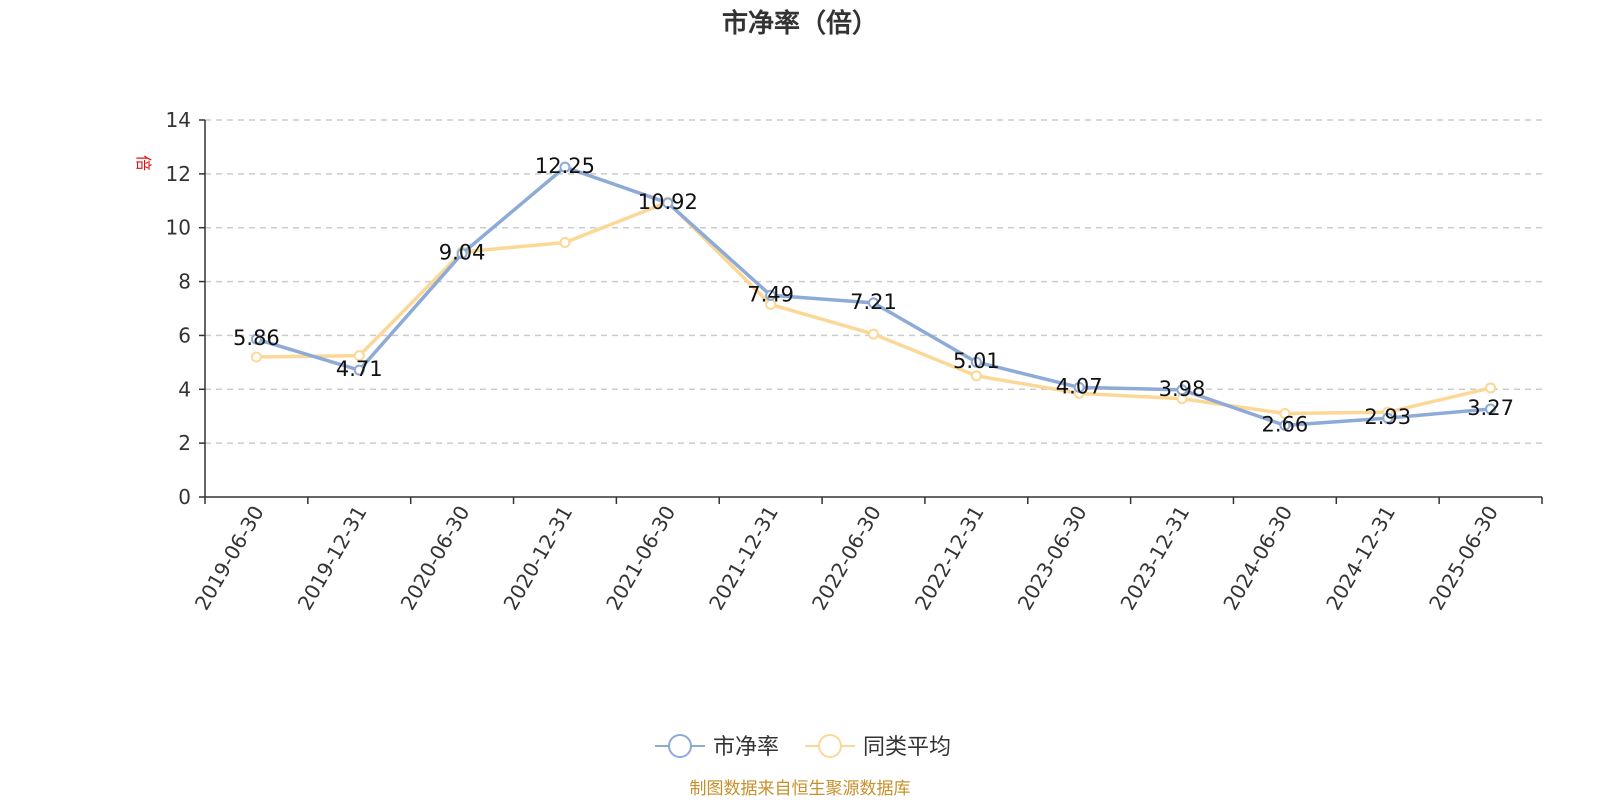  What do you see at coordinates (178, 120) in the screenshot?
I see `y-tick-label: 14` at bounding box center [178, 120].